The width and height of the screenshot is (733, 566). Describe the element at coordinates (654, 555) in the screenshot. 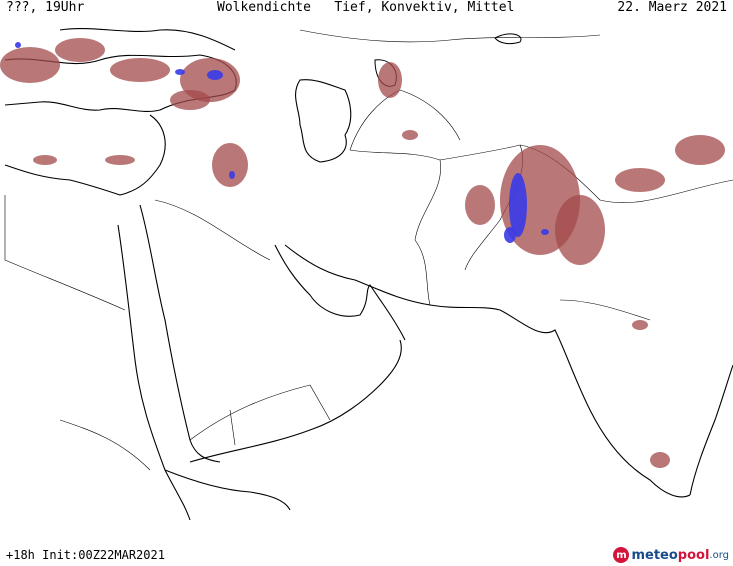

I see `logo-text-meteo: meteo` at that location.